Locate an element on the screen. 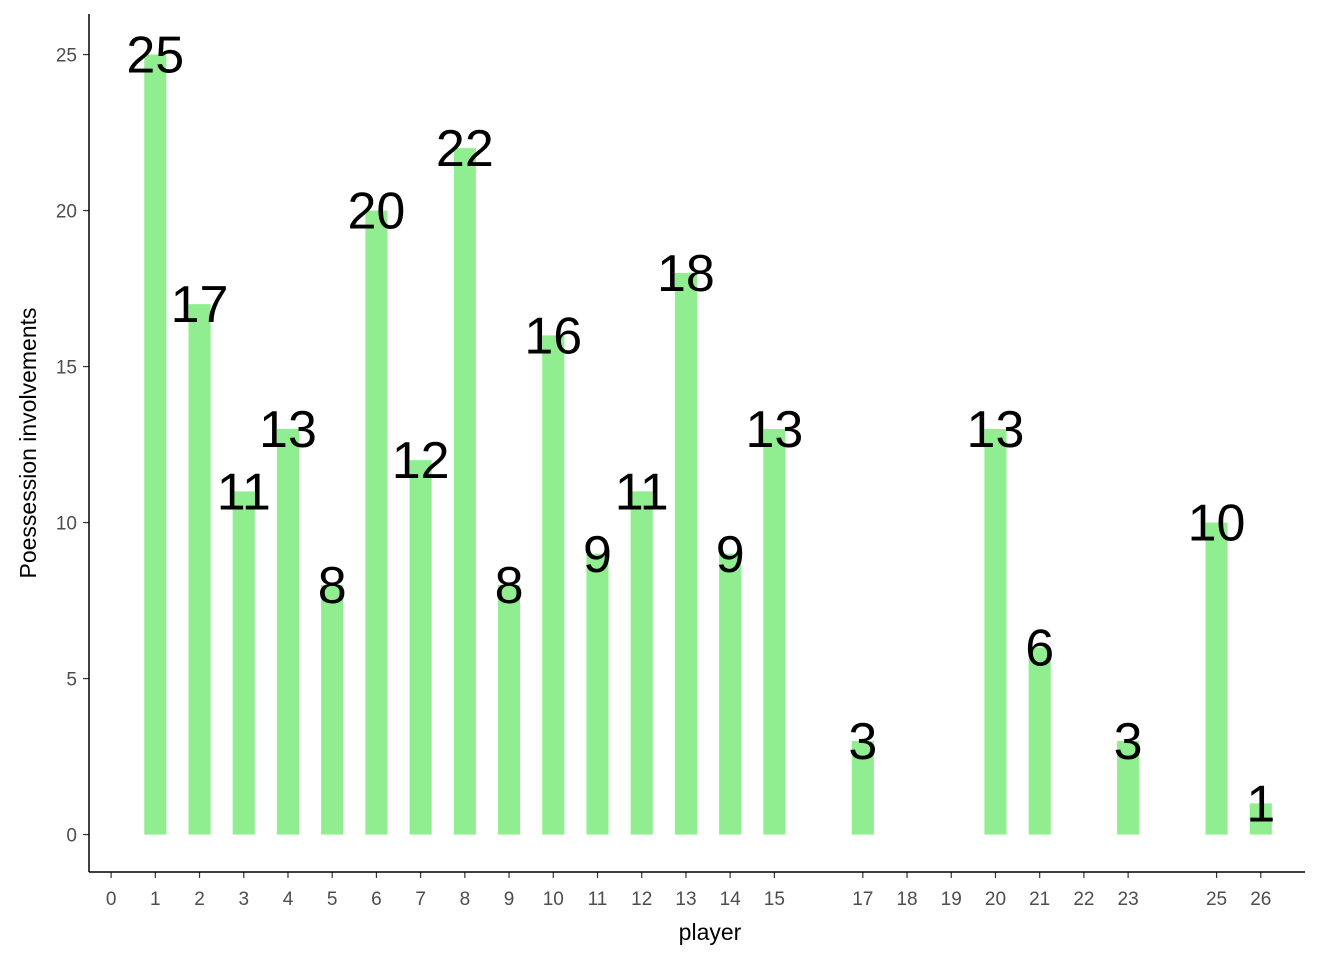 The height and width of the screenshot is (960, 1344). x-tick-label: 26 is located at coordinates (1260, 899).